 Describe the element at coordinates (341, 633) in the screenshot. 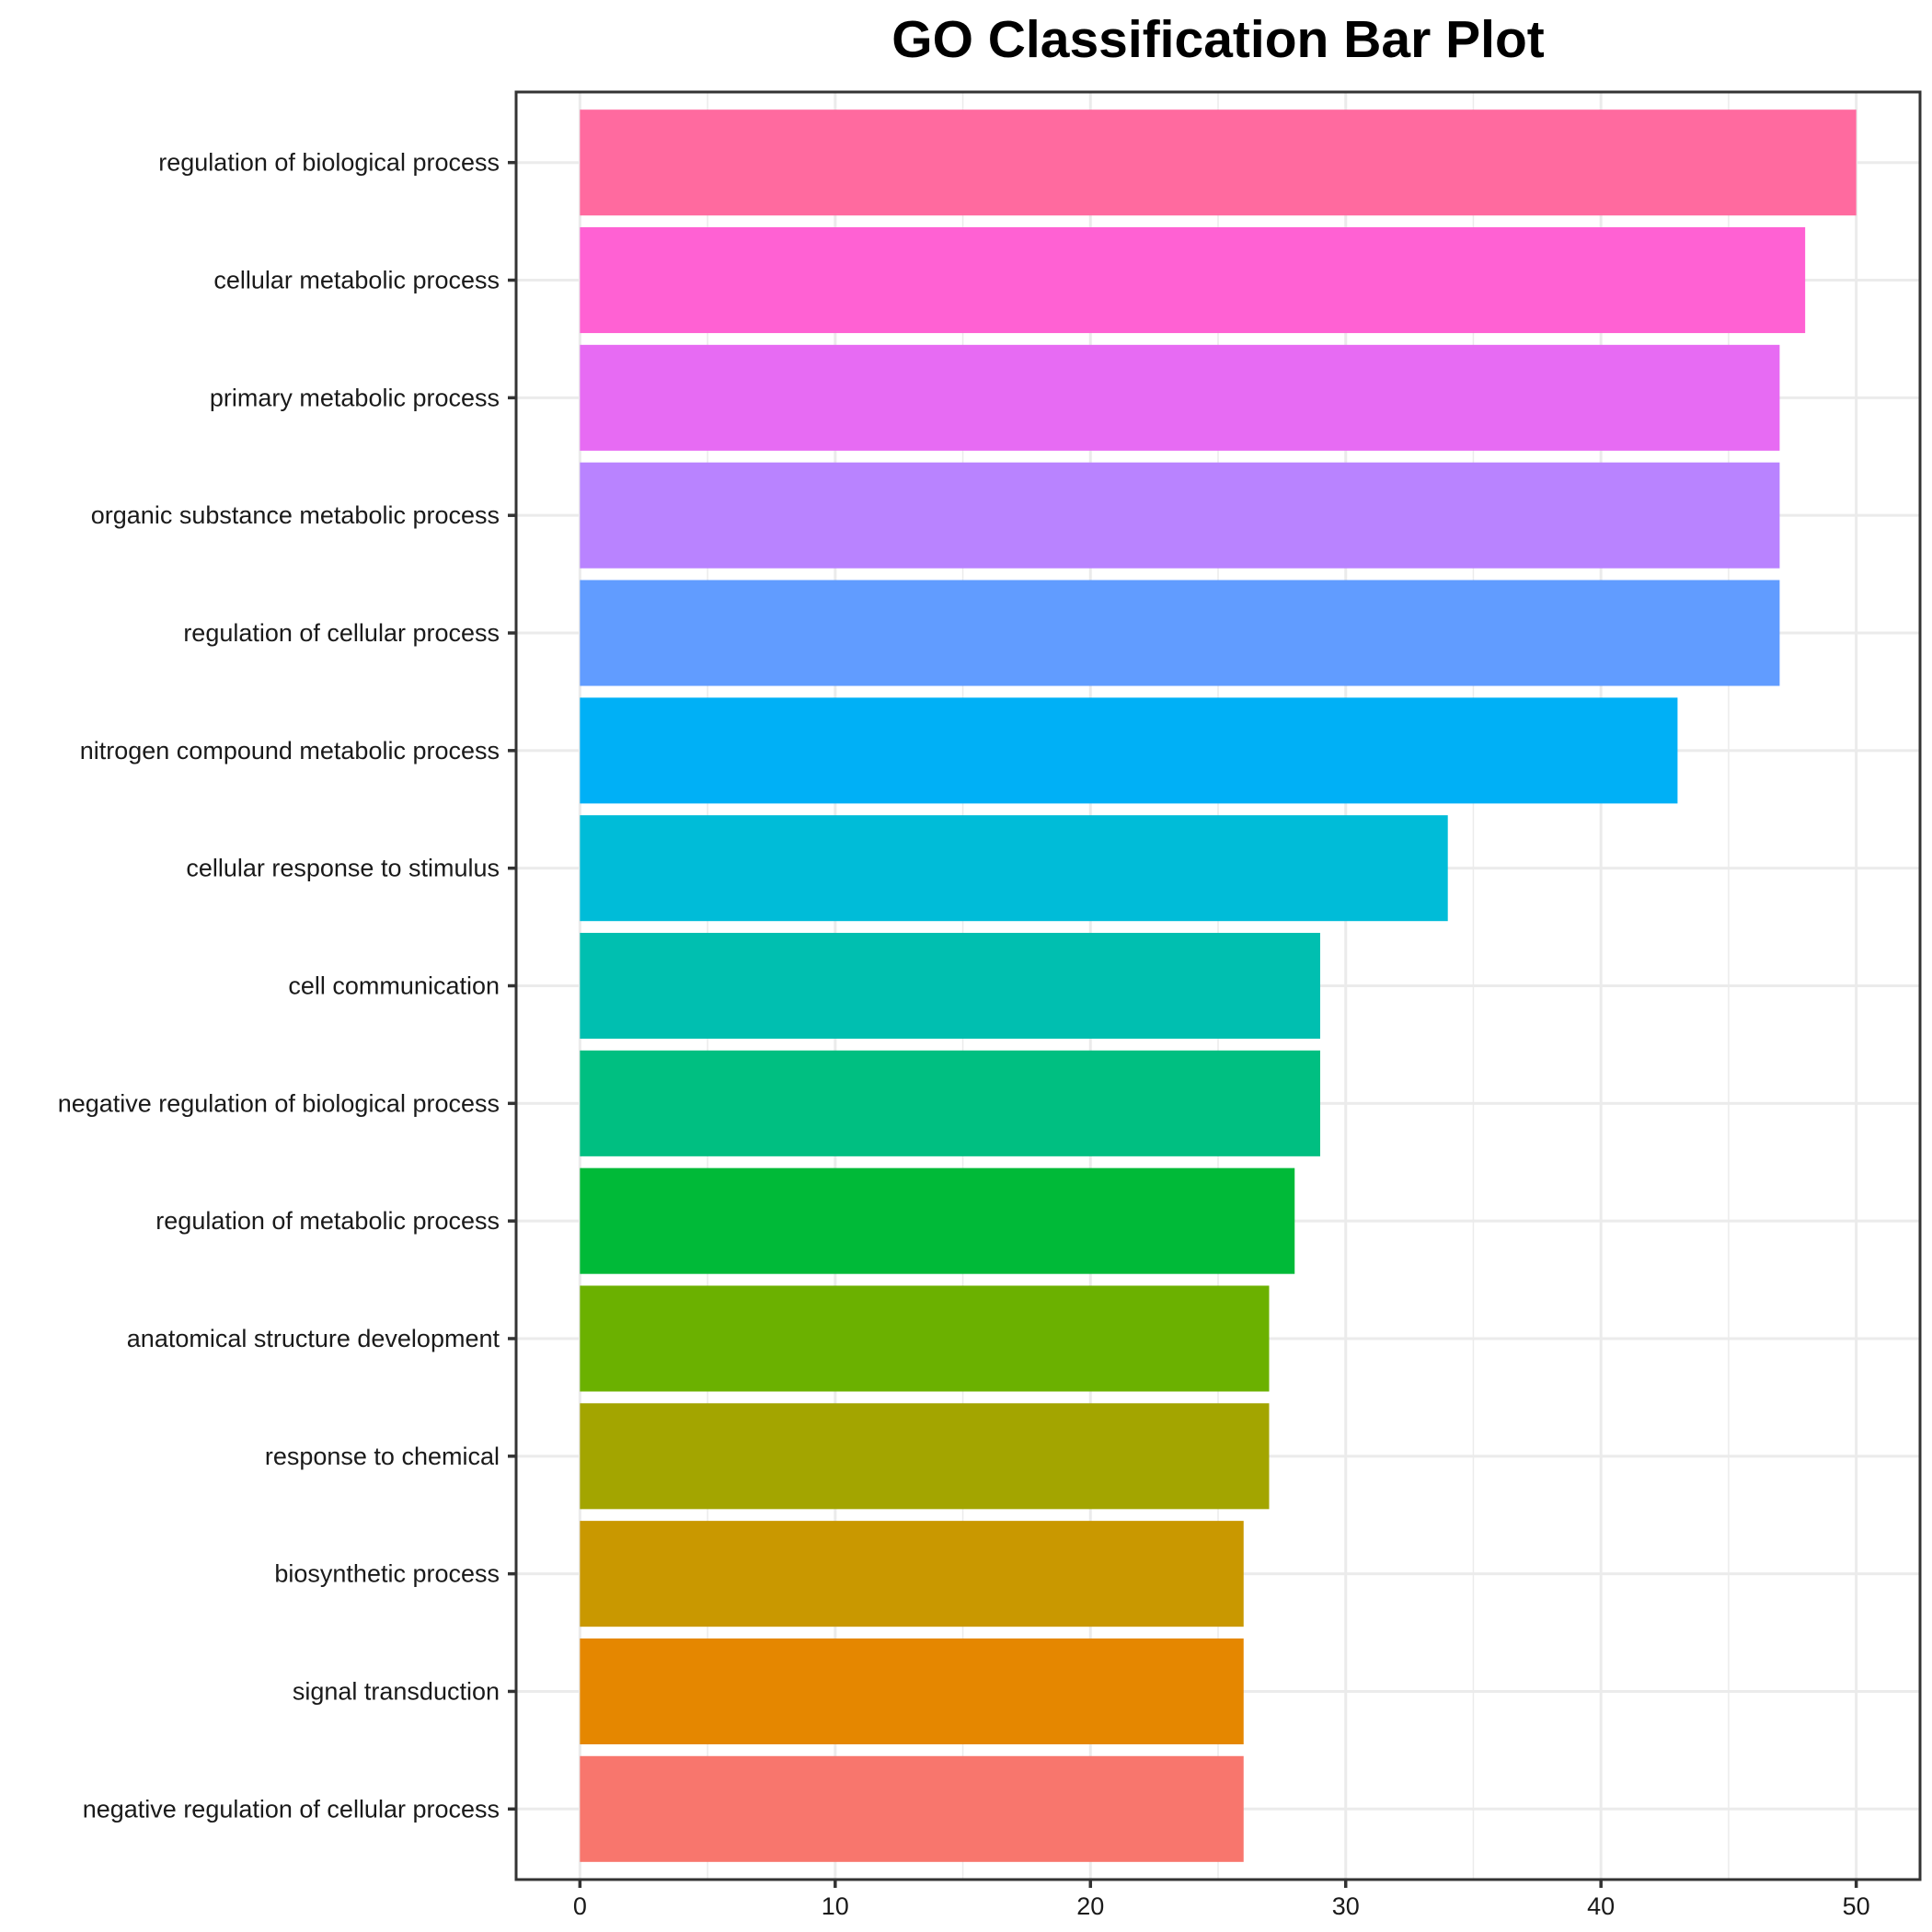

I see `y-tick-label: regulation of cellular process` at that location.